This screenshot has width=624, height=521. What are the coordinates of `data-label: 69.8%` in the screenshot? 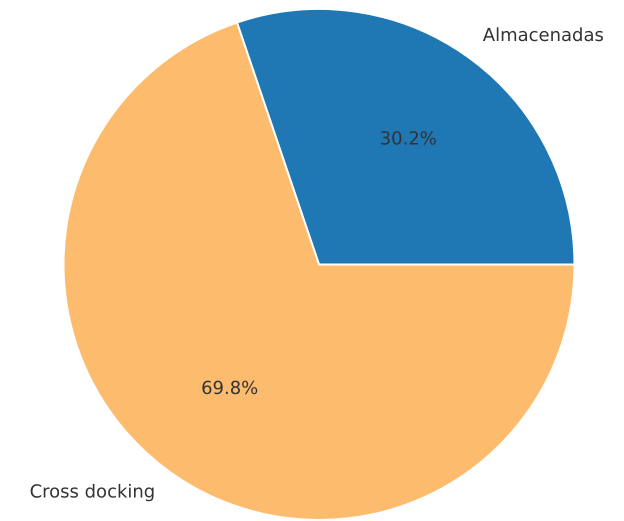 It's located at (229, 388).